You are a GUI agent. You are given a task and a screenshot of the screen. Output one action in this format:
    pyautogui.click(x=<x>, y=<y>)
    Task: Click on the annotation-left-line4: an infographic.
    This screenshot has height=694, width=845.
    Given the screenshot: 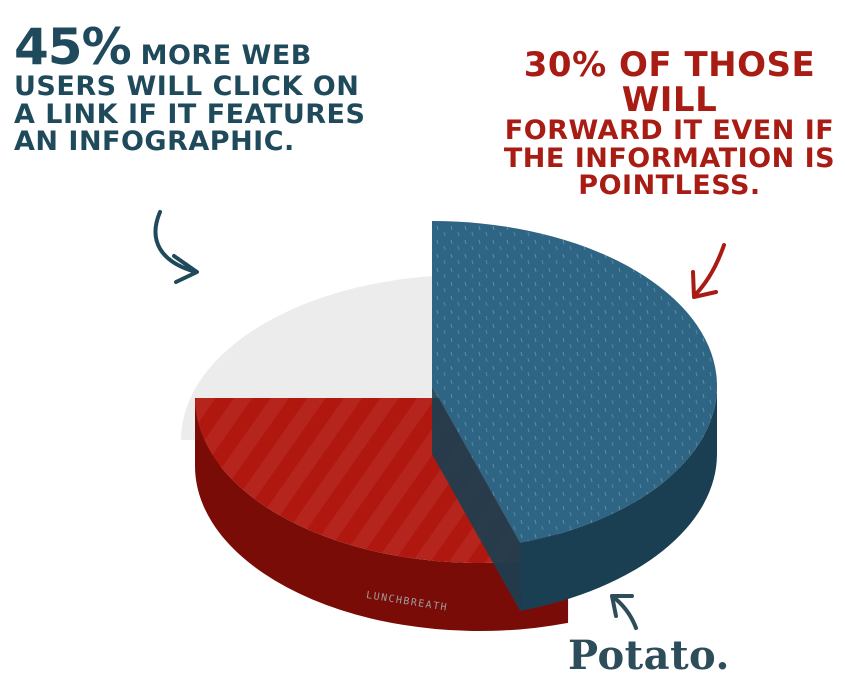 What is the action you would take?
    pyautogui.click(x=154, y=142)
    